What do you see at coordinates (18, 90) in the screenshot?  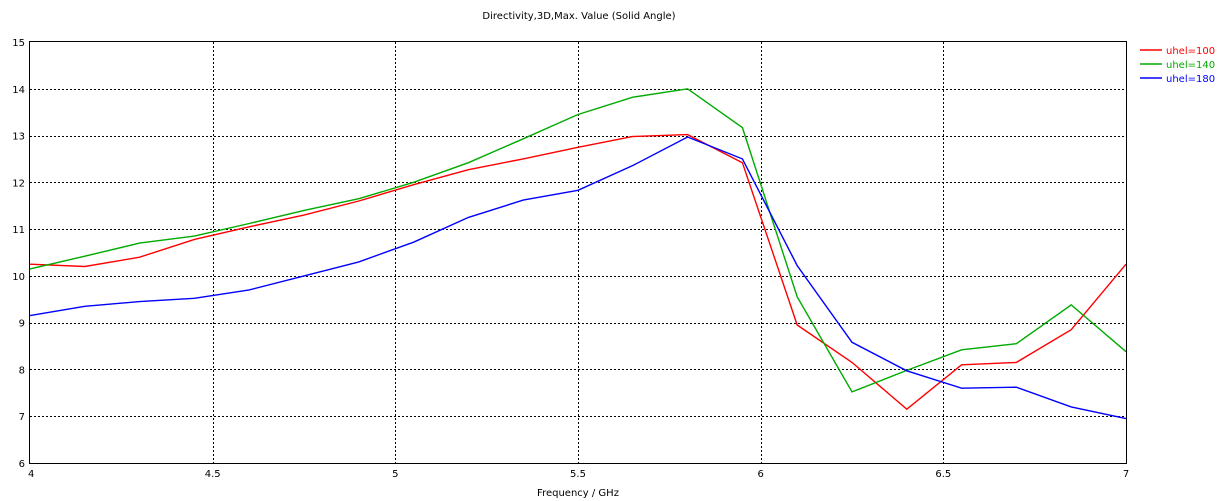 I see `y-tick-label: 14` at bounding box center [18, 90].